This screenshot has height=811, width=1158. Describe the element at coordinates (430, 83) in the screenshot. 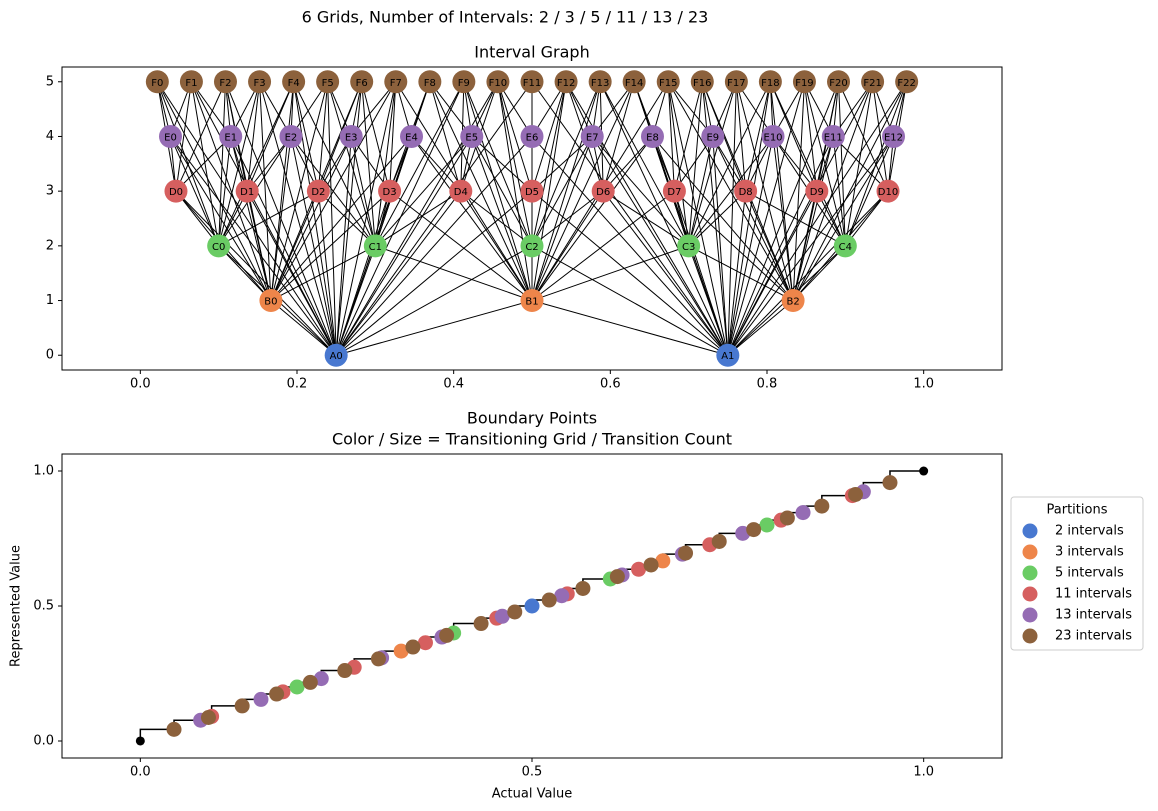

I see `node-label: F8` at that location.